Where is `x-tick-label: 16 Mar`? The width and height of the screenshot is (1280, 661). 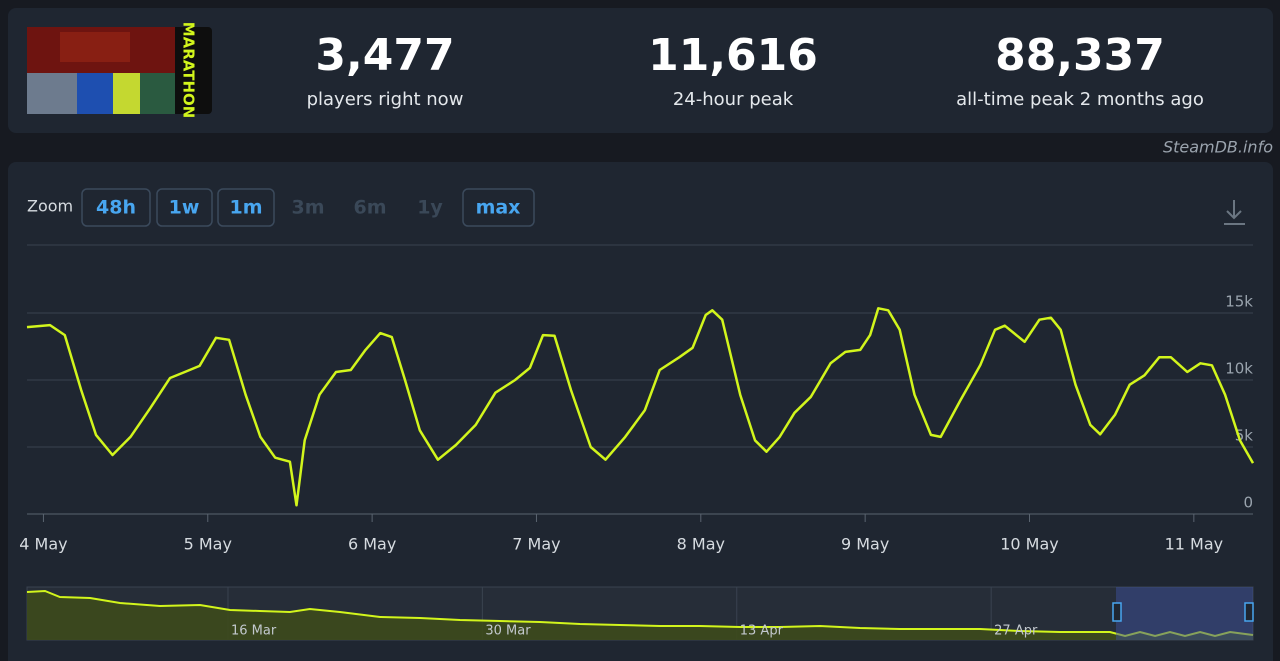 x-tick-label: 16 Mar is located at coordinates (254, 631).